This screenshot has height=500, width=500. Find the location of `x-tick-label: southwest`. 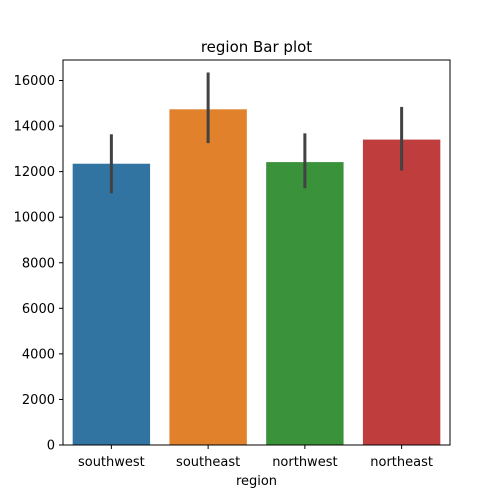

x-tick-label: southwest is located at coordinates (111, 462).